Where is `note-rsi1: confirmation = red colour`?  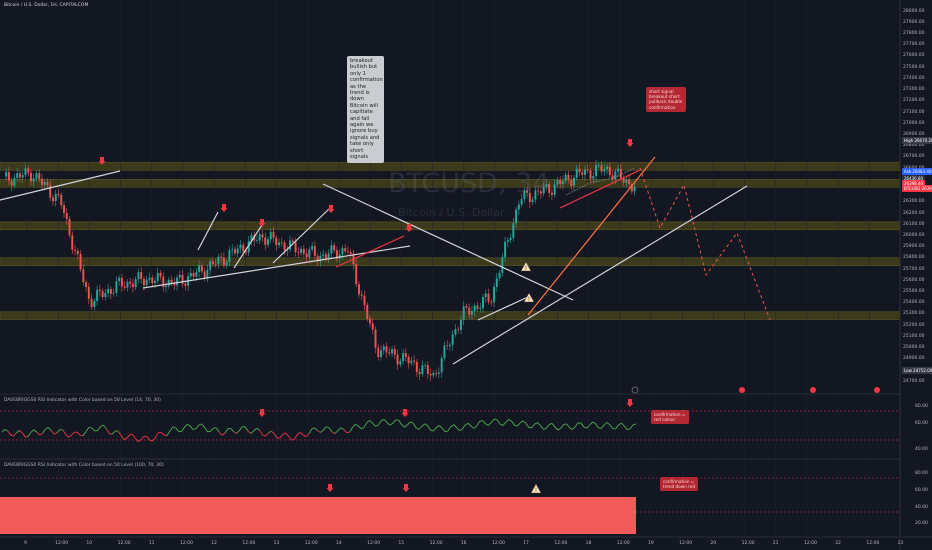
note-rsi1: confirmation = red colour is located at coordinates (670, 417).